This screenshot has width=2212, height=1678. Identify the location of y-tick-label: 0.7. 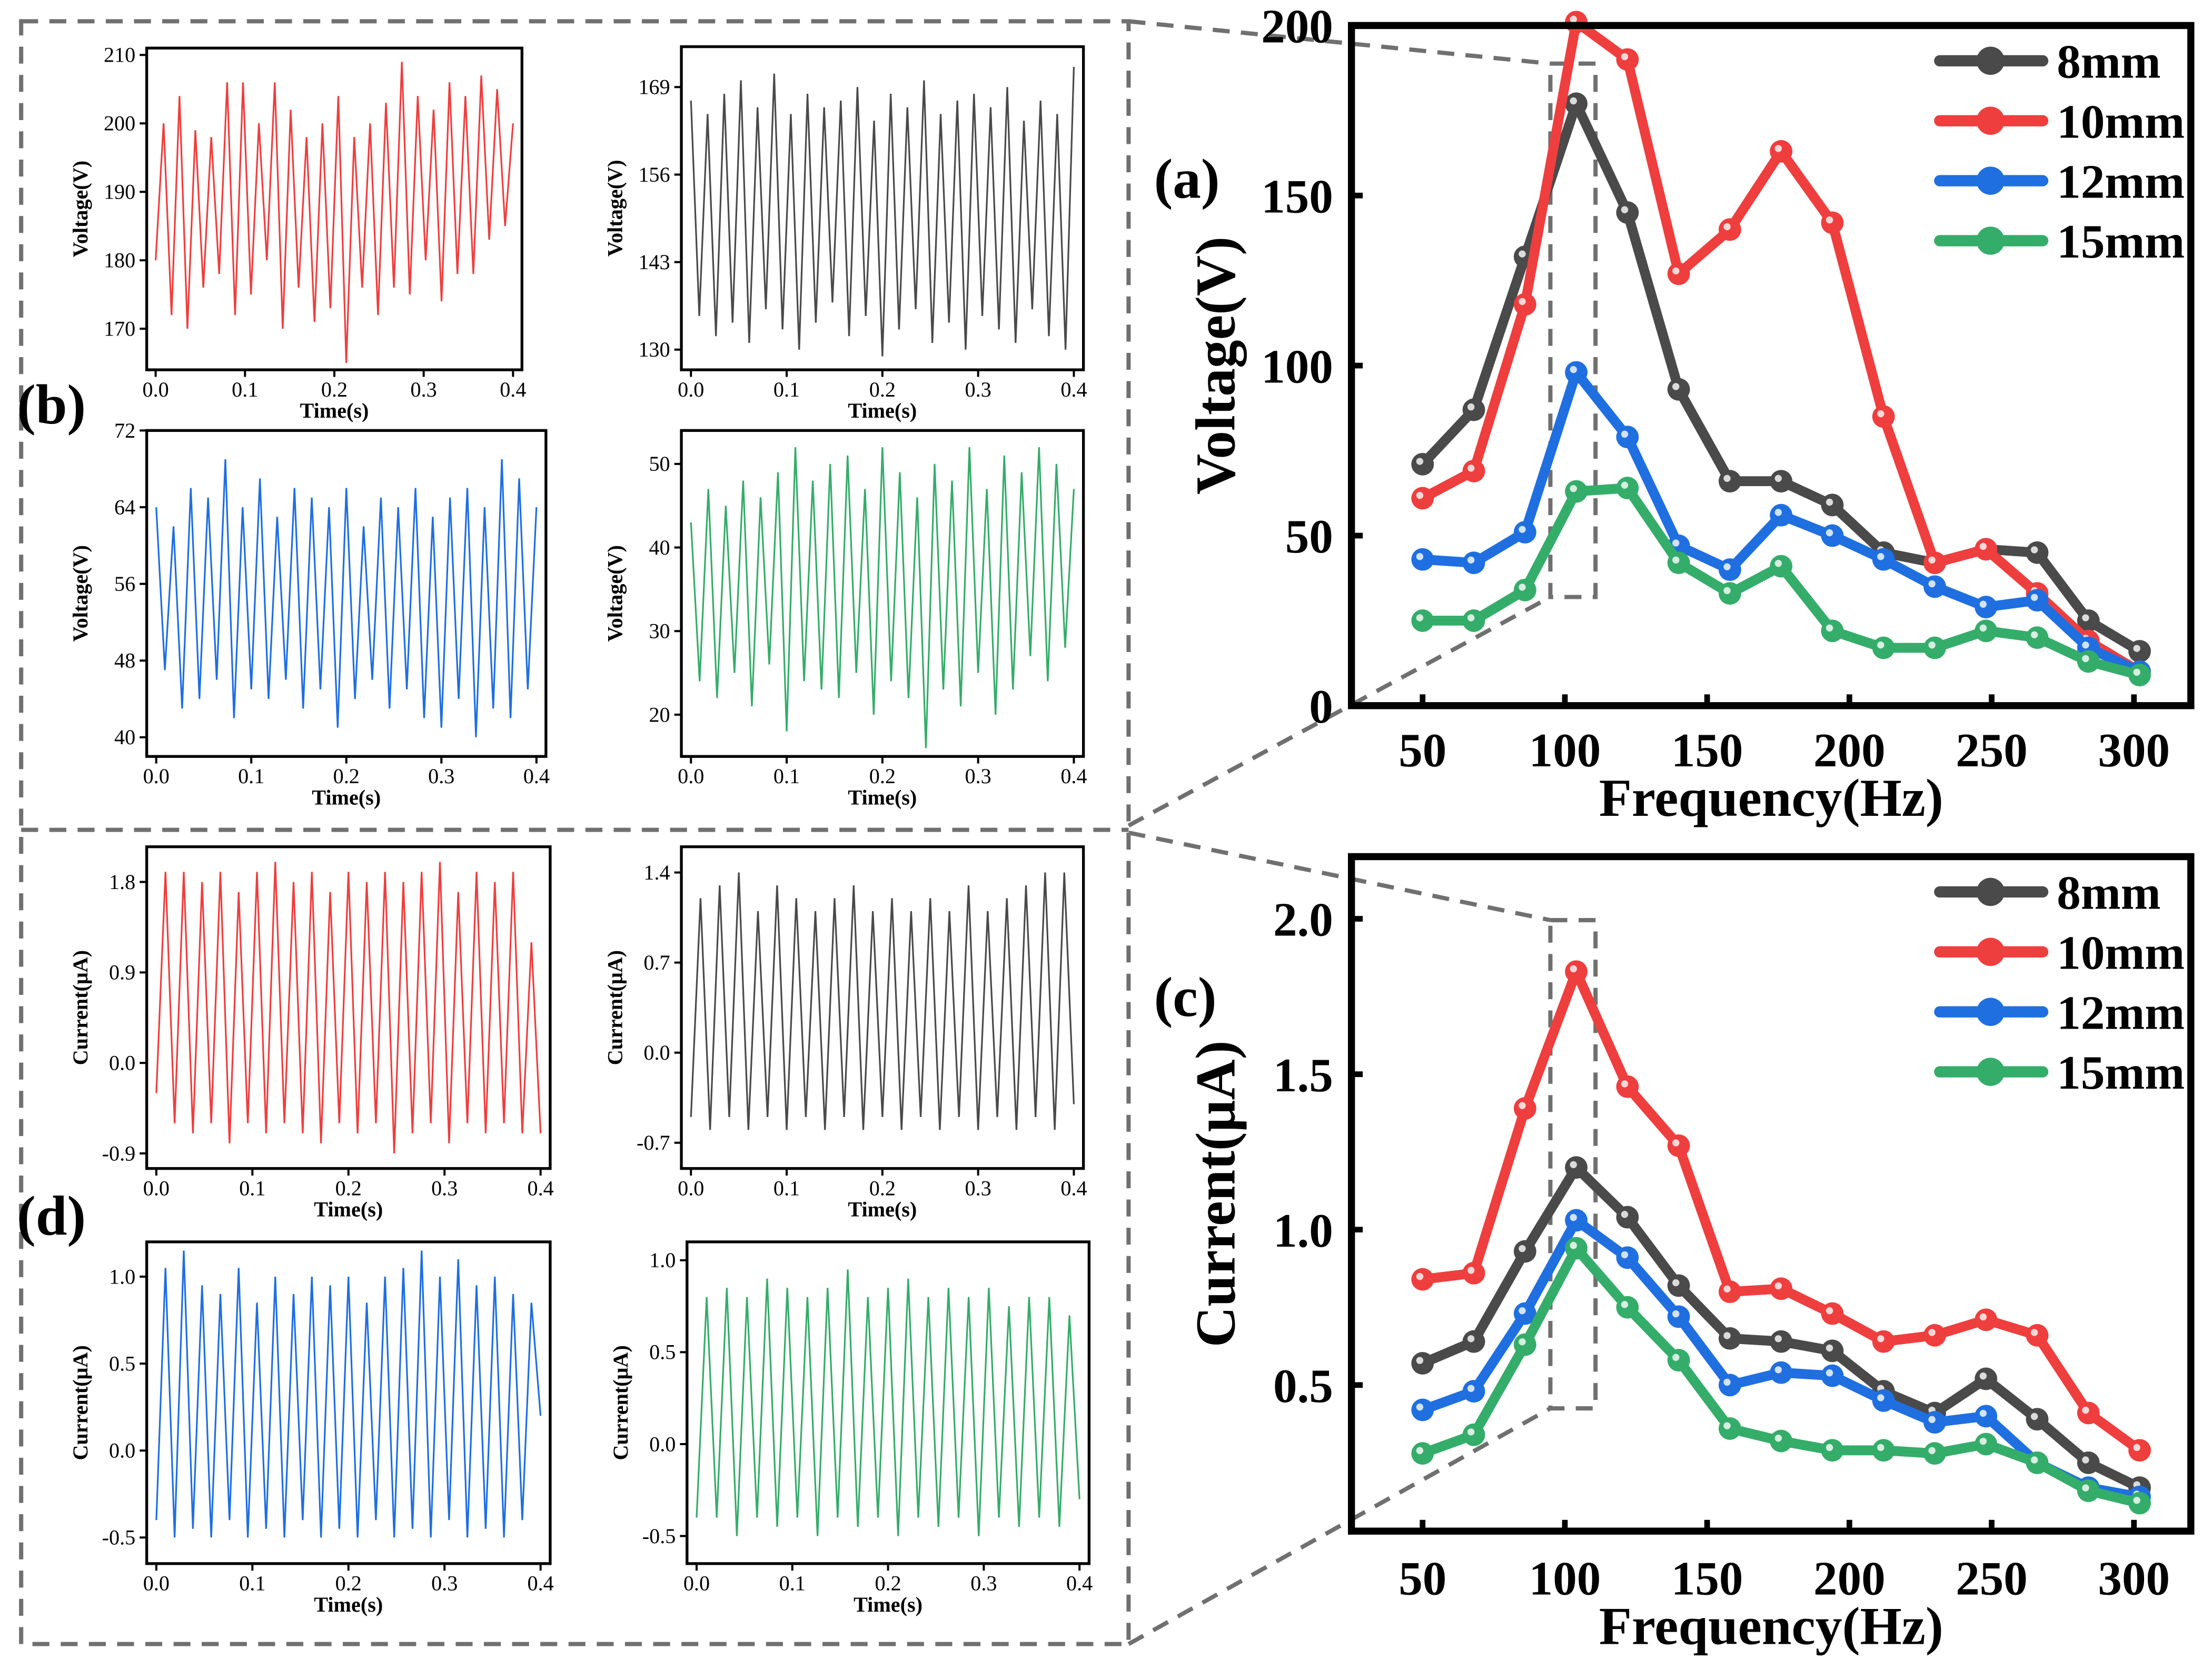
(656, 962).